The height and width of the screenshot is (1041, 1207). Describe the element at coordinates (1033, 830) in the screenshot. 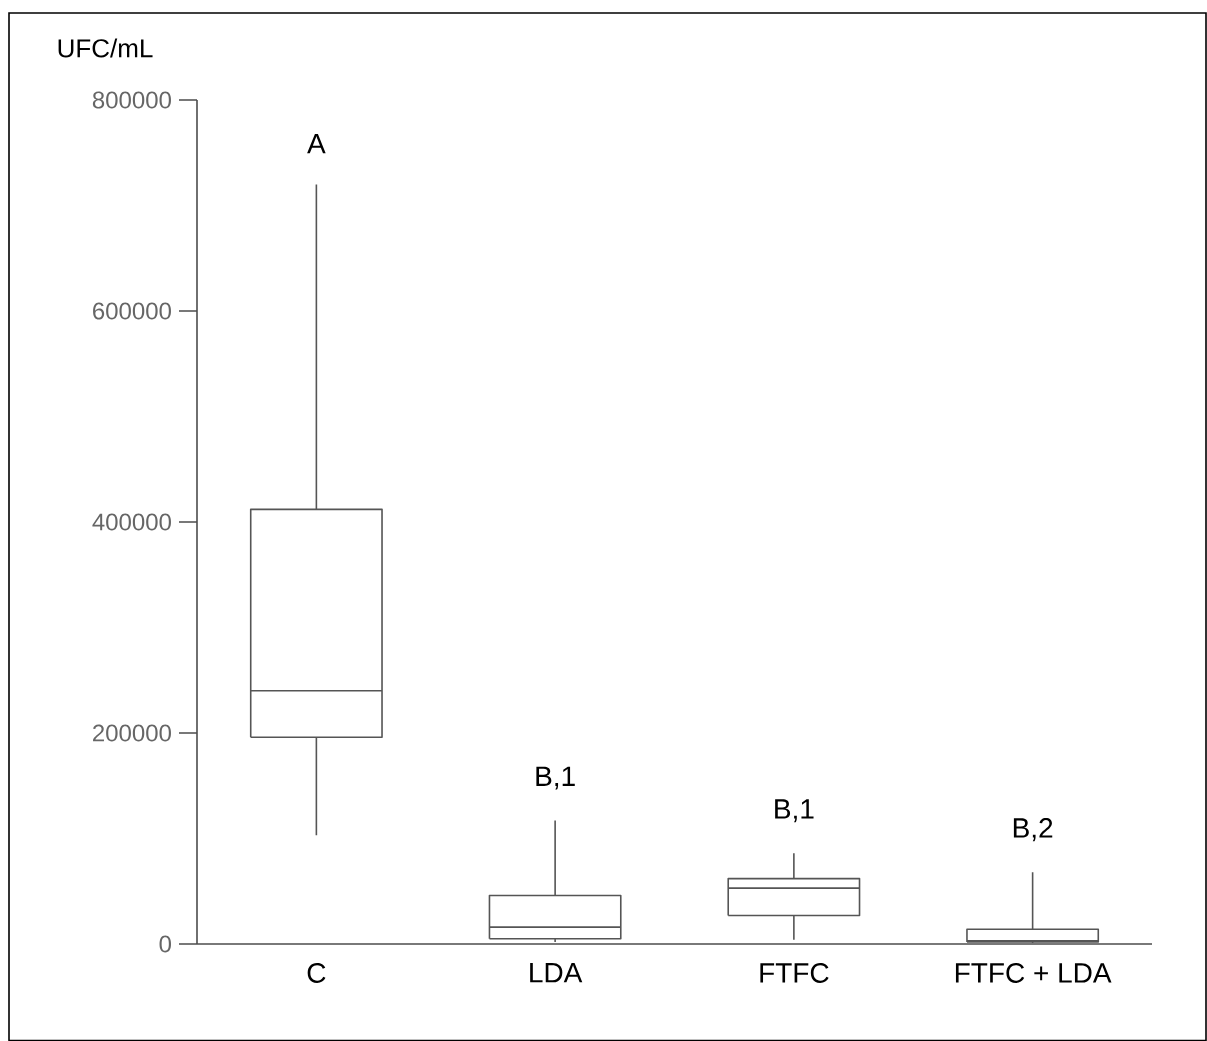

I see `annotation: B,2` at that location.